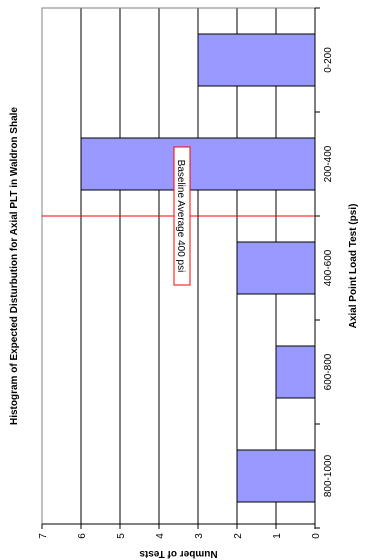 The image size is (368, 560). What do you see at coordinates (328, 371) in the screenshot?
I see `category-tick-label: 600-800` at bounding box center [328, 371].